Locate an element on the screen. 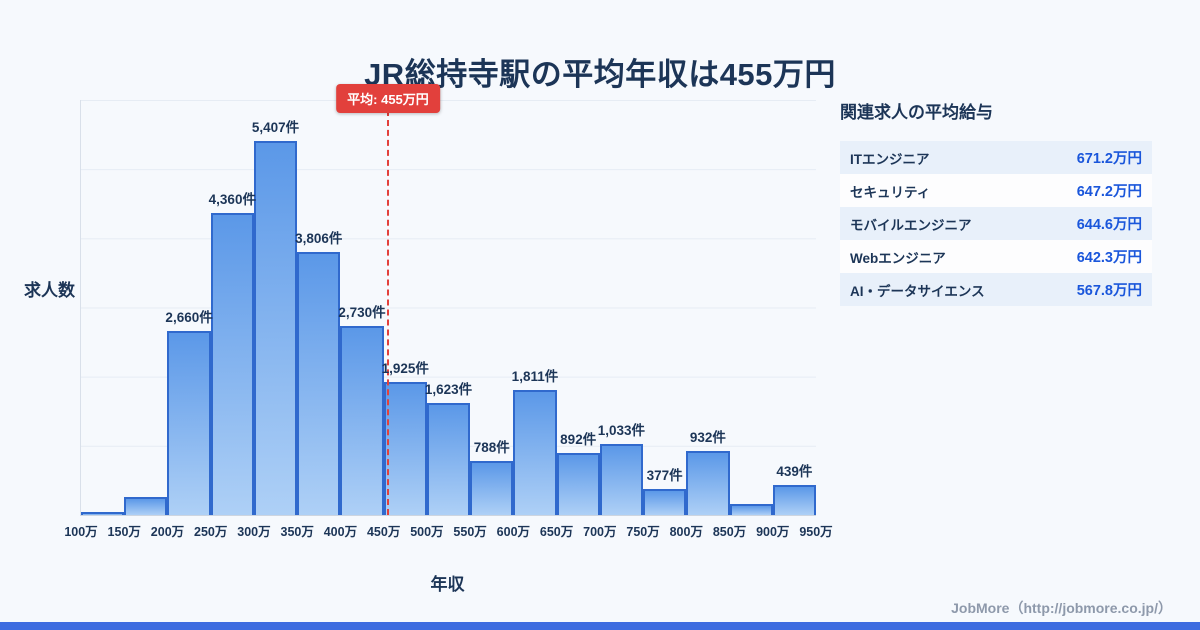  bar-slot: 4,360件 is located at coordinates (232, 307).